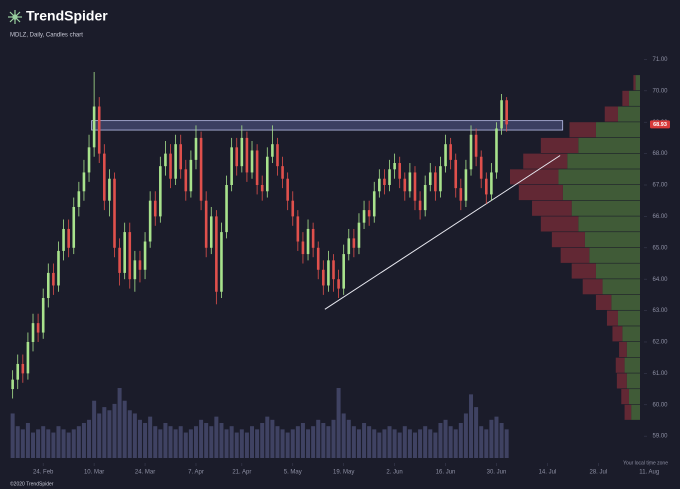 The width and height of the screenshot is (680, 489). Describe the element at coordinates (196, 473) in the screenshot. I see `x-tick-label: 7. Apr` at that location.